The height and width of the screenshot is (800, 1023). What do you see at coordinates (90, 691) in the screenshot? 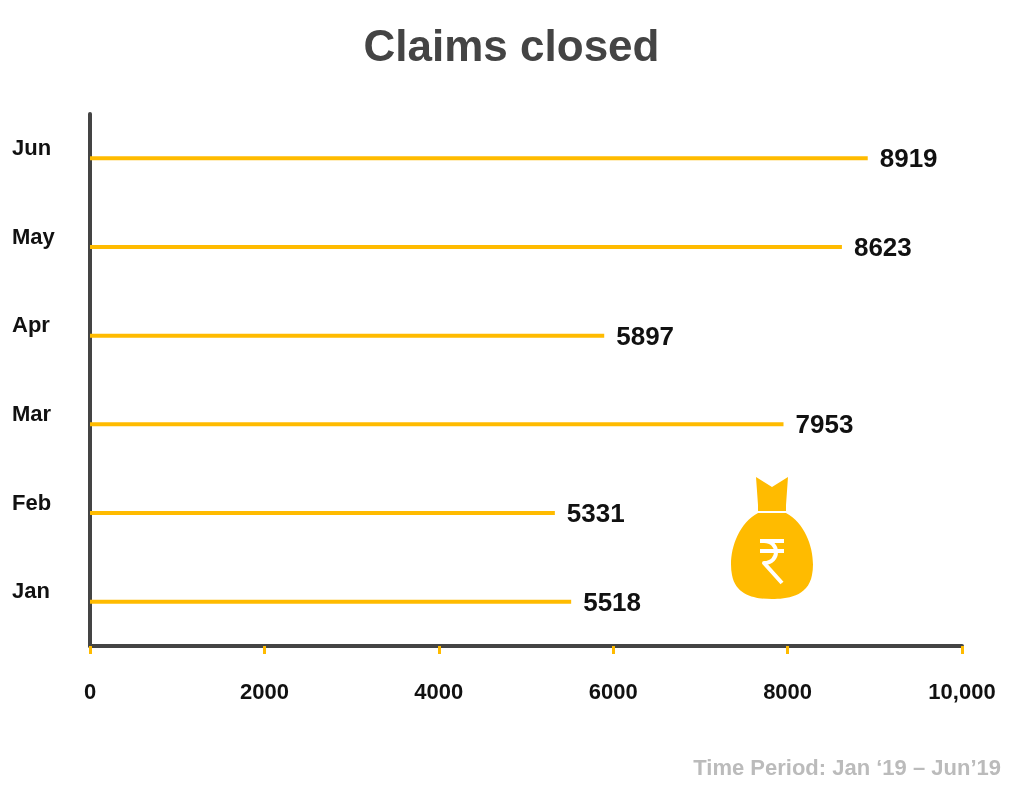
I see `x-tick-label: 0` at bounding box center [90, 691].